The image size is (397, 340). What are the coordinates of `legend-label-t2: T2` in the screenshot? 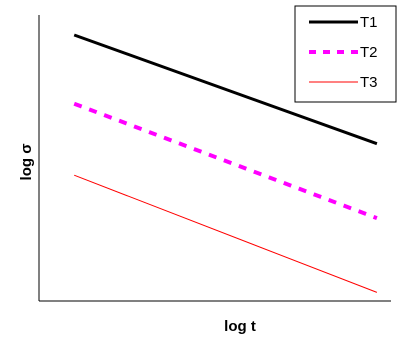 It's located at (369, 52).